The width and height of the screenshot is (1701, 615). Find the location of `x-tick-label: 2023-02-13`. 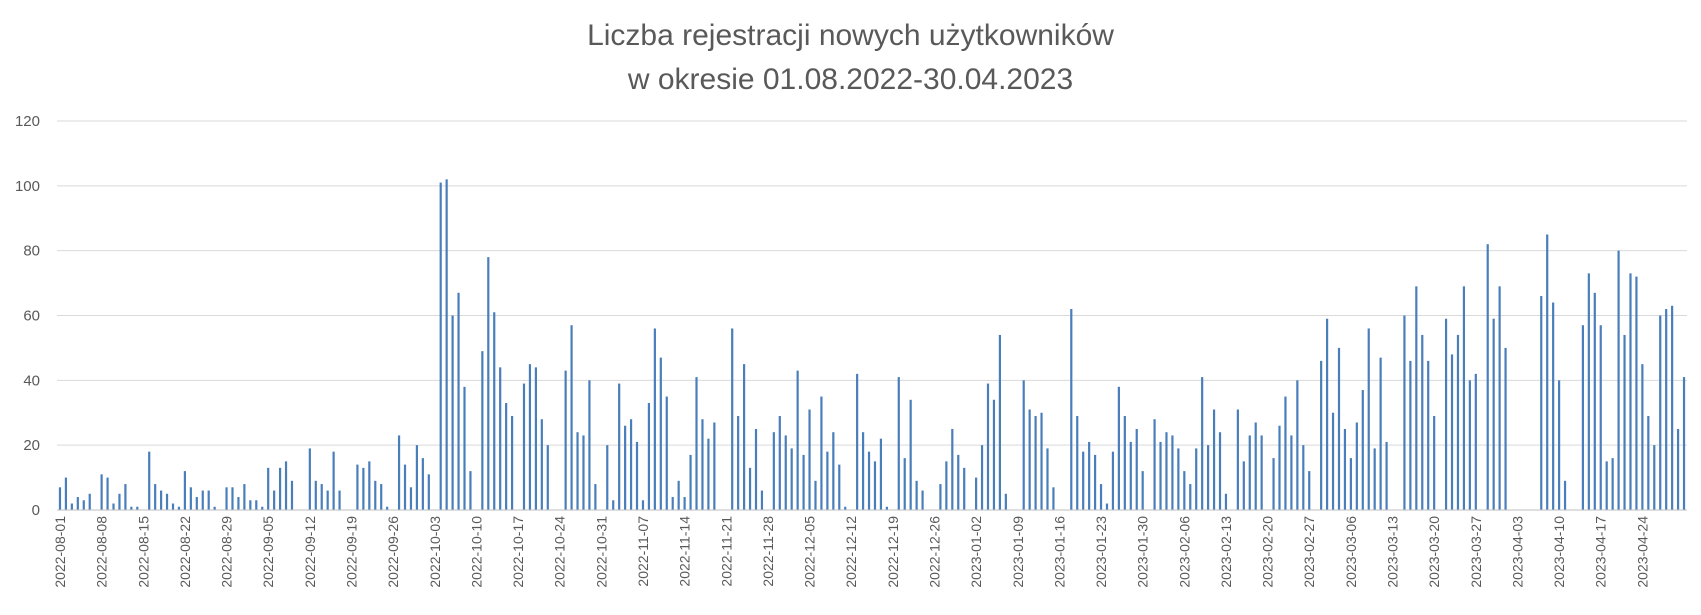

x-tick-label: 2023-02-13 is located at coordinates (1226, 552).